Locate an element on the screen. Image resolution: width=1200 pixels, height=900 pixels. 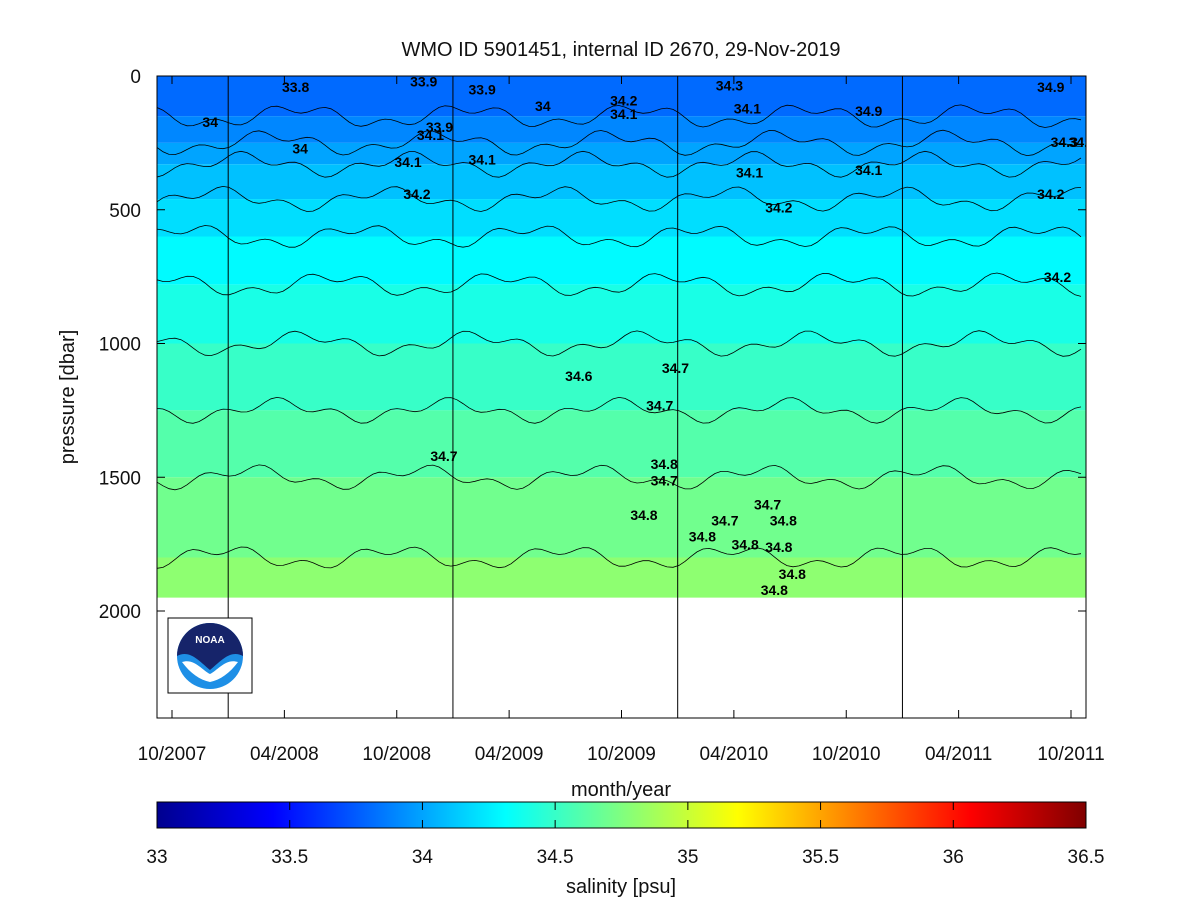
y-axis-title: pressure [dbar] is located at coordinates (68, 397).